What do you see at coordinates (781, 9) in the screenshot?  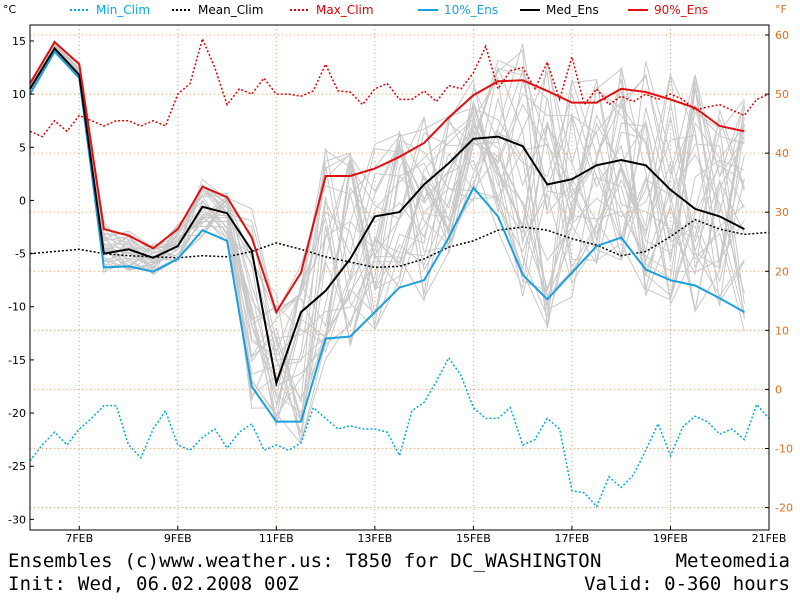 I see `right-unit-label: °F` at bounding box center [781, 9].